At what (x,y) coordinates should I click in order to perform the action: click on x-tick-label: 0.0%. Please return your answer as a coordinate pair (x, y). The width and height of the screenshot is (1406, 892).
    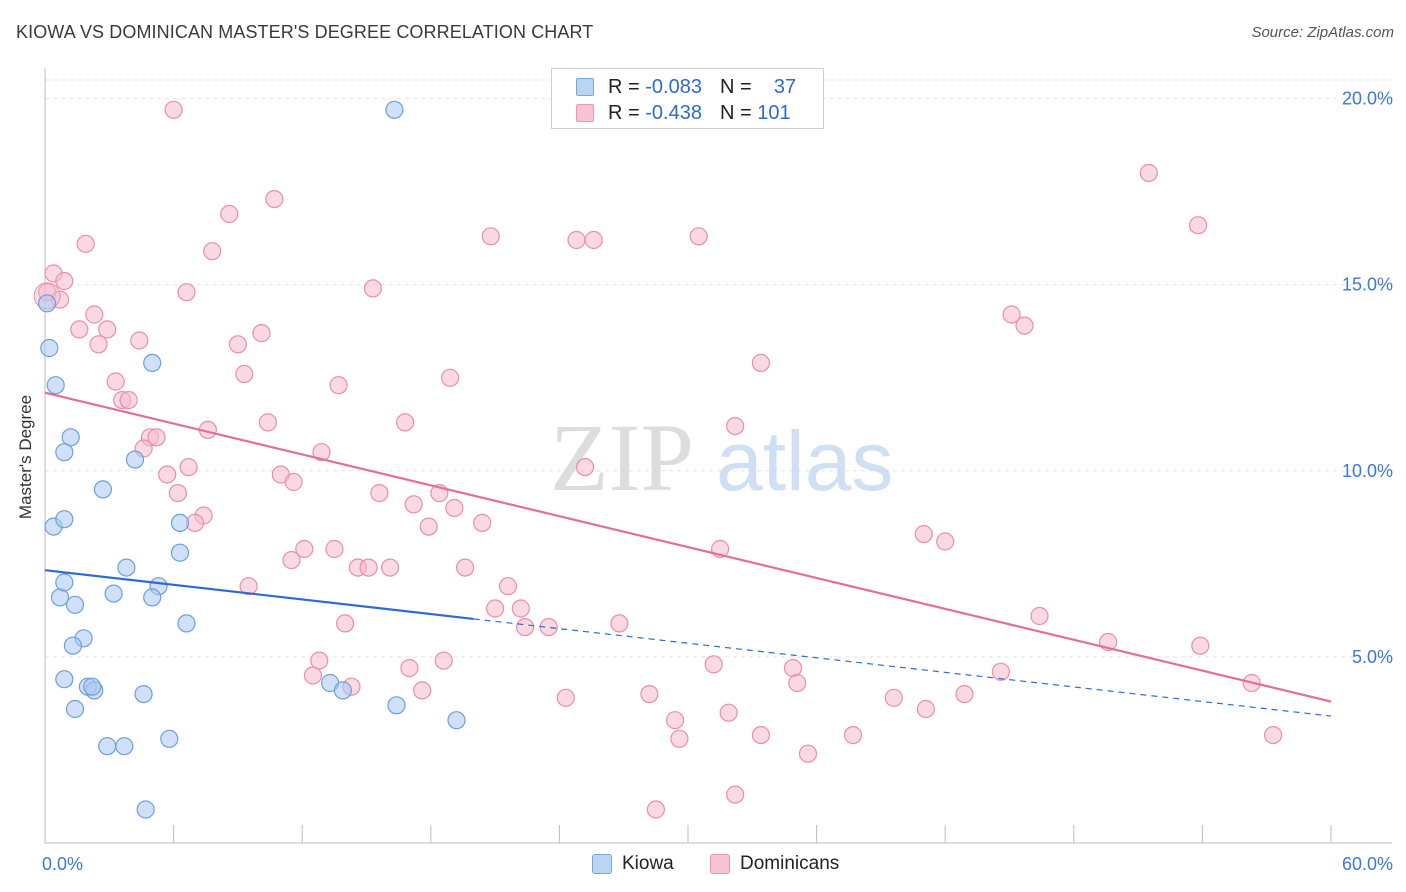
    Looking at the image, I should click on (62, 864).